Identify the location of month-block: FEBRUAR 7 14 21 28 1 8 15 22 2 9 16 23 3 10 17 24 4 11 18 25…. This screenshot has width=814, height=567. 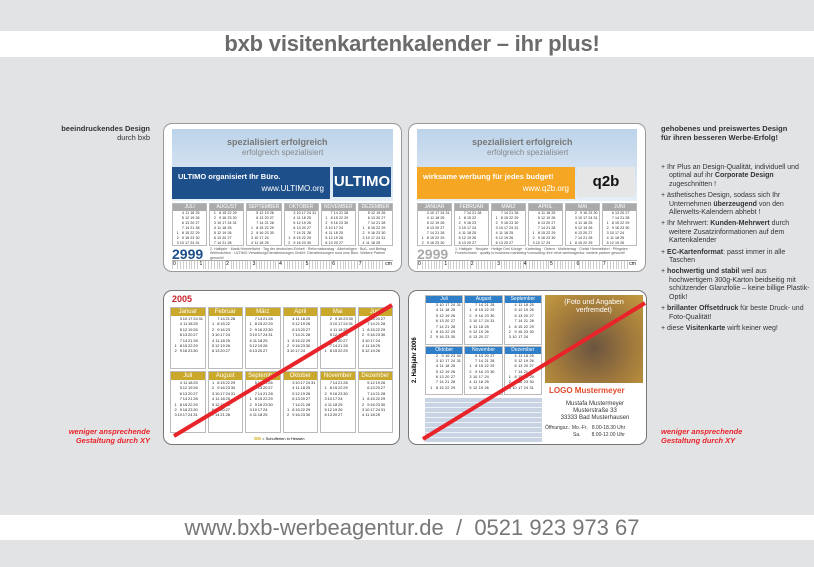
(471, 224).